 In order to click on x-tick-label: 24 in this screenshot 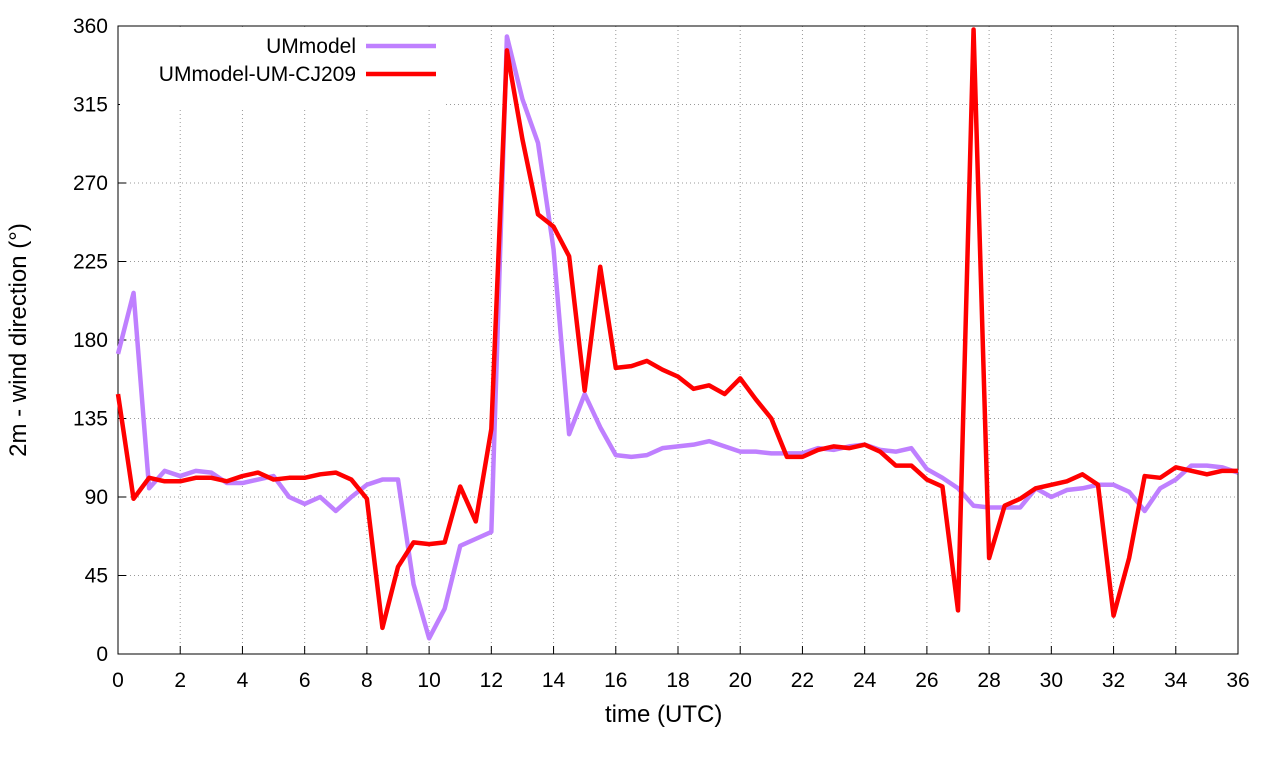, I will do `click(865, 680)`.